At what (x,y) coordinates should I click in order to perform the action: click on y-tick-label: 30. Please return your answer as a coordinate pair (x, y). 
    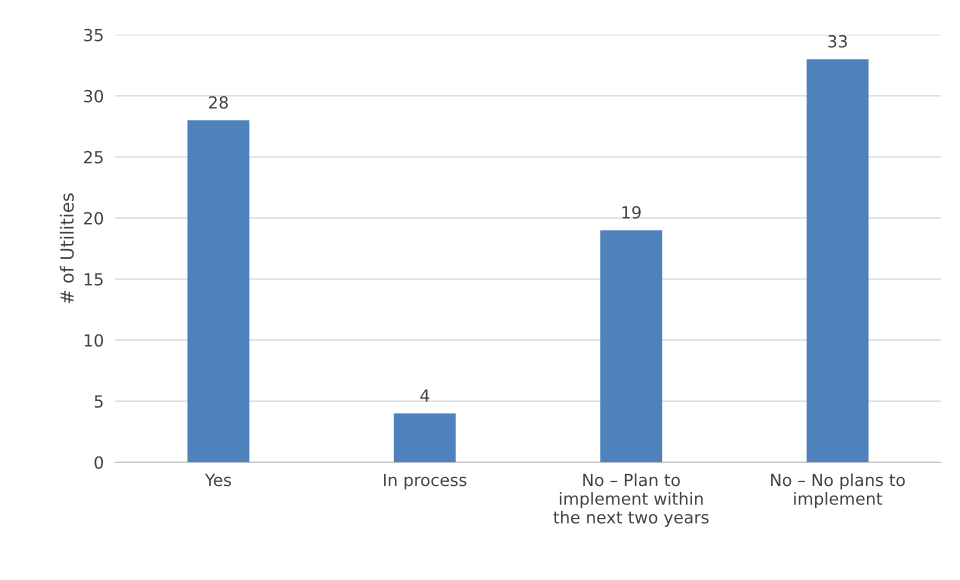
    Looking at the image, I should click on (93, 96).